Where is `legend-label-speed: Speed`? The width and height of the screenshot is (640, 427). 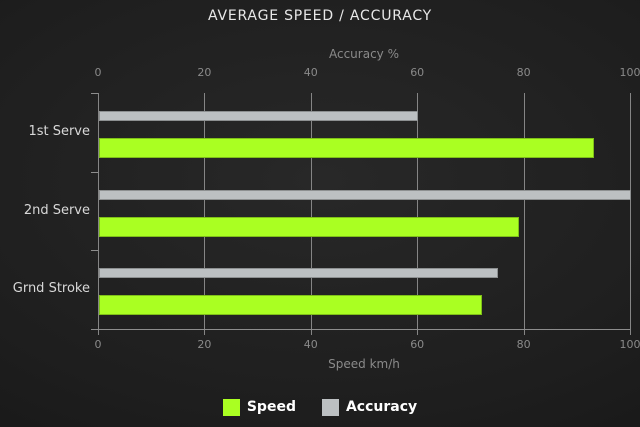 legend-label-speed: Speed is located at coordinates (271, 407).